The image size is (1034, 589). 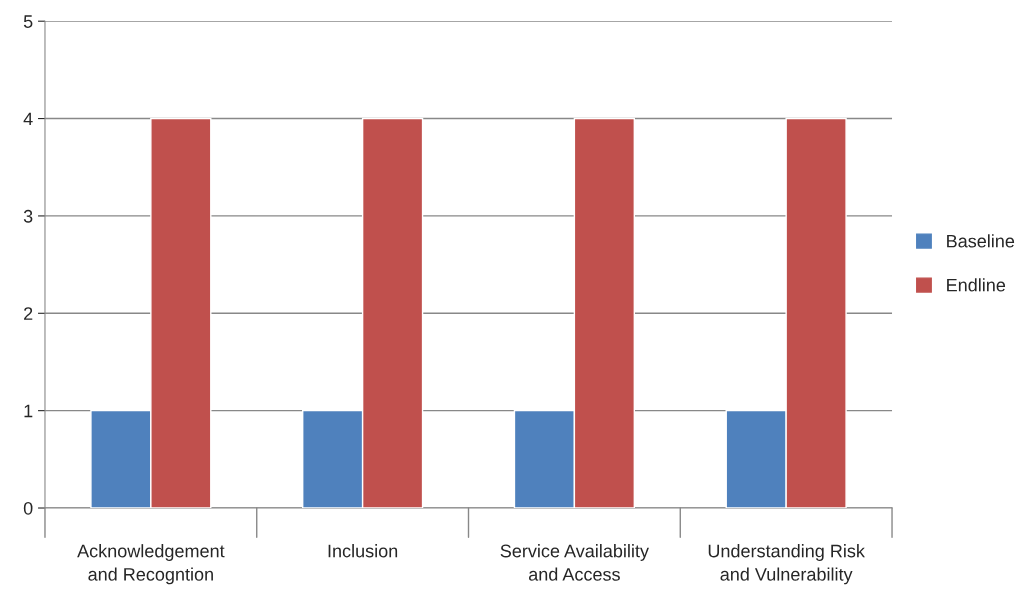 I want to click on x-tick-label: Inclusion, so click(x=363, y=551).